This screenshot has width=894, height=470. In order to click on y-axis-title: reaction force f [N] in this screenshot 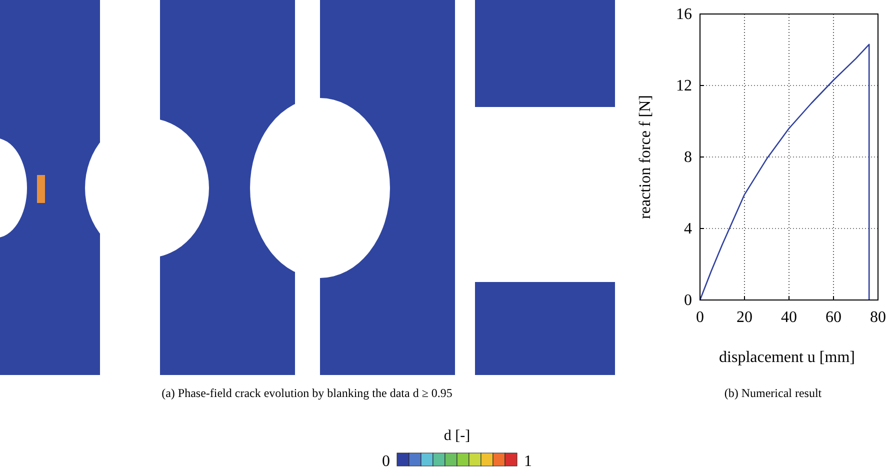, I will do `click(645, 157)`.